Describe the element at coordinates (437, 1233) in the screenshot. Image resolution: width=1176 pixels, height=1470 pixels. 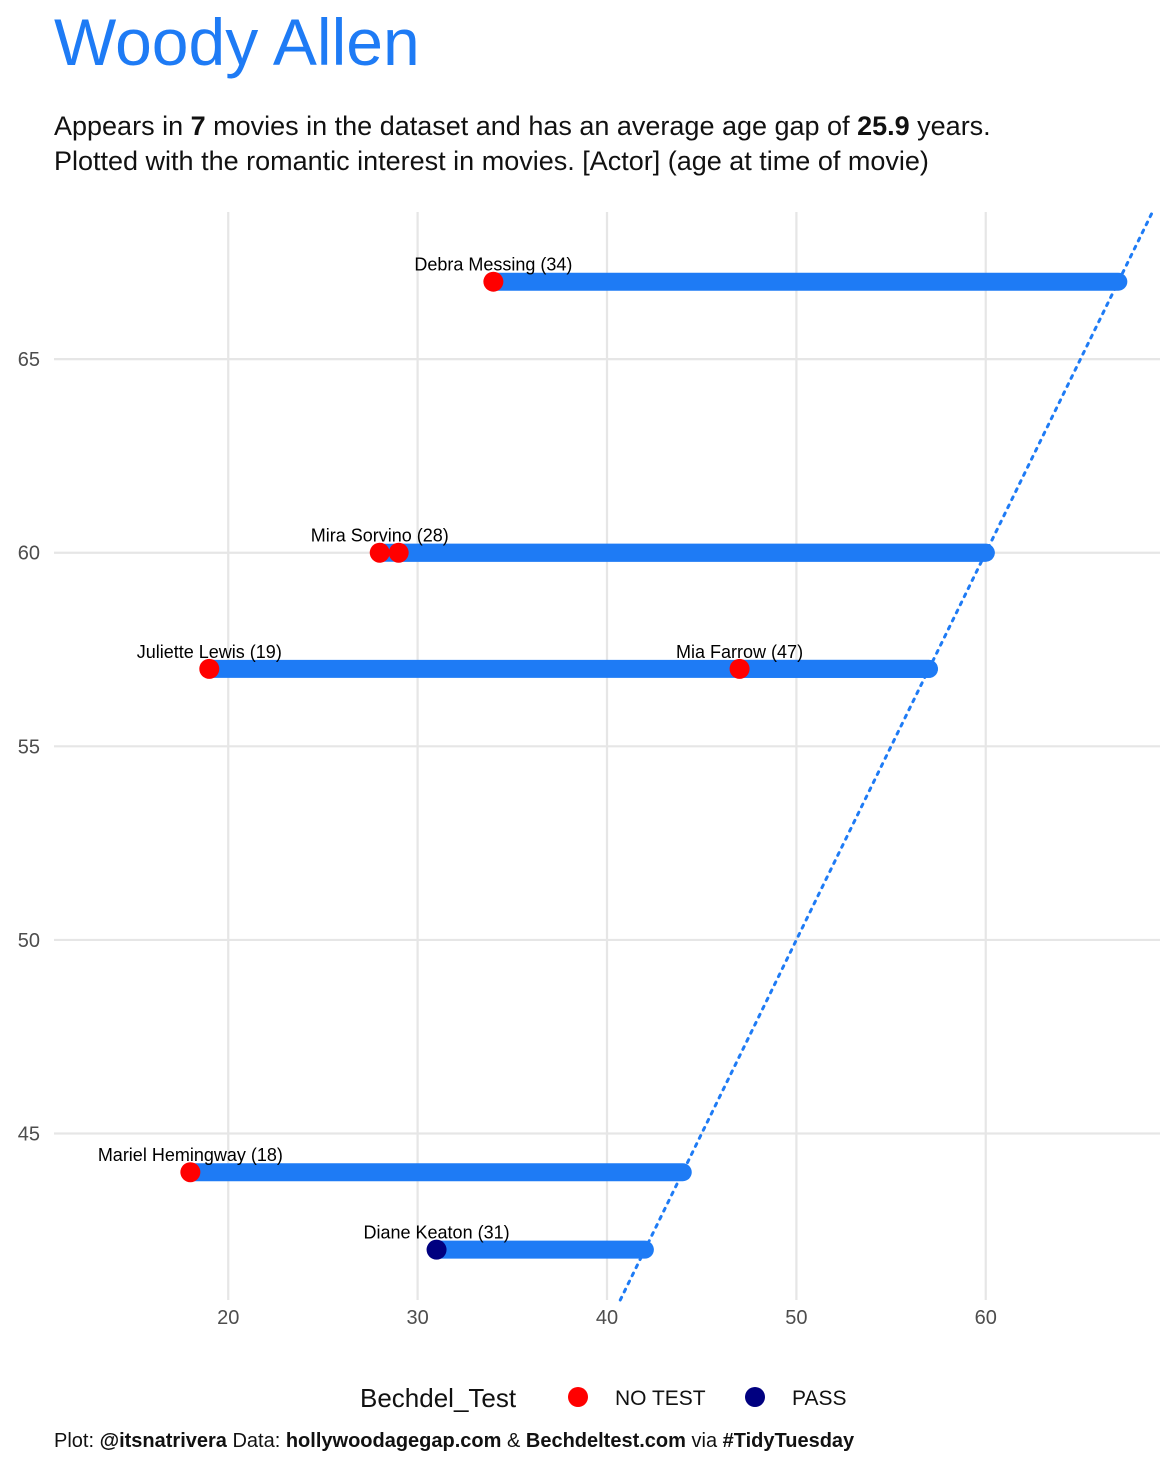
I see `partner-label-5: Diane Keaton (31)` at that location.